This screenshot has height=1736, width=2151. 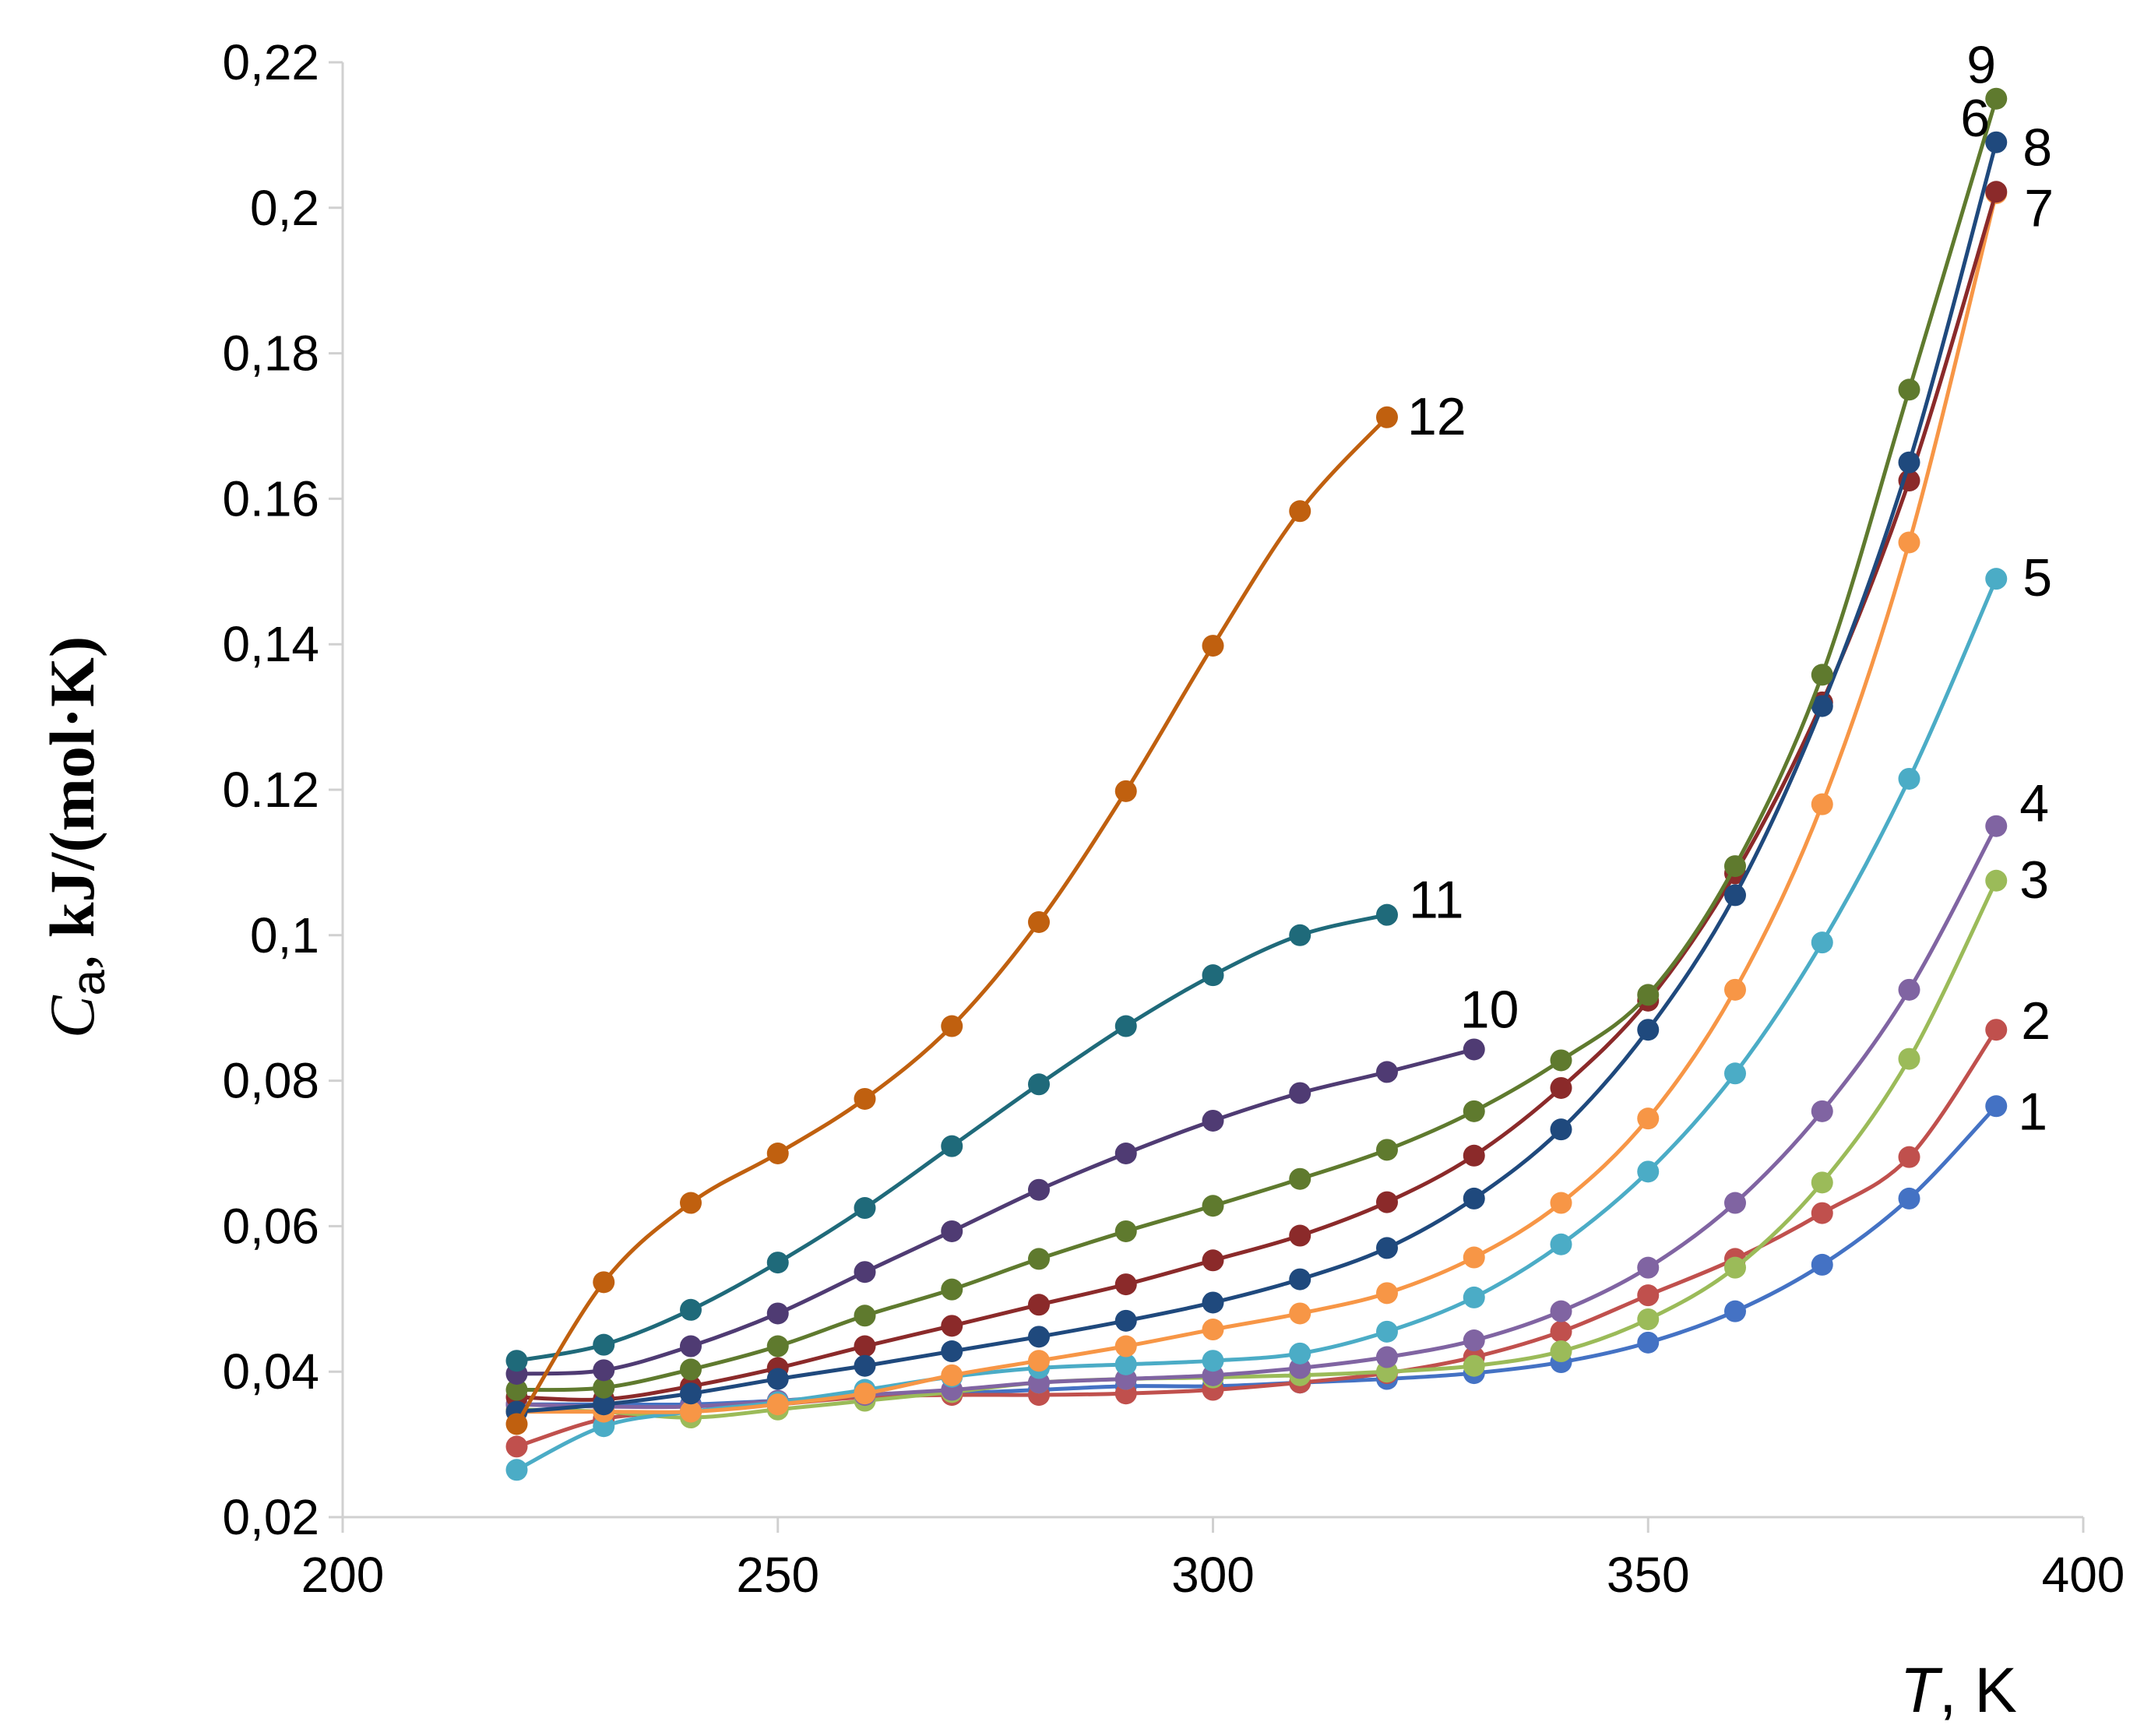 I want to click on x-axis-title: T, K, so click(x=1959, y=1690).